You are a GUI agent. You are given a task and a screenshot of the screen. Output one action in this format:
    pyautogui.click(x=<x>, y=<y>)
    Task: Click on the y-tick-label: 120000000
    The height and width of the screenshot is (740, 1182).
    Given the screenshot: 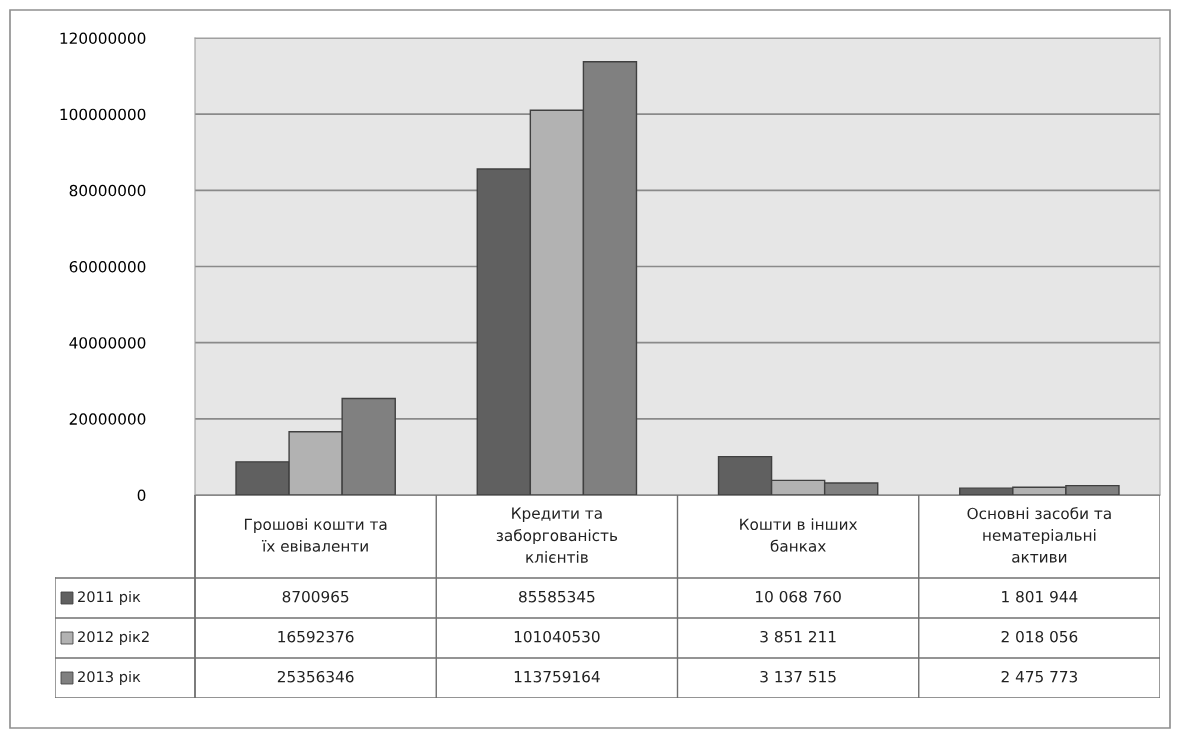 What is the action you would take?
    pyautogui.click(x=103, y=38)
    